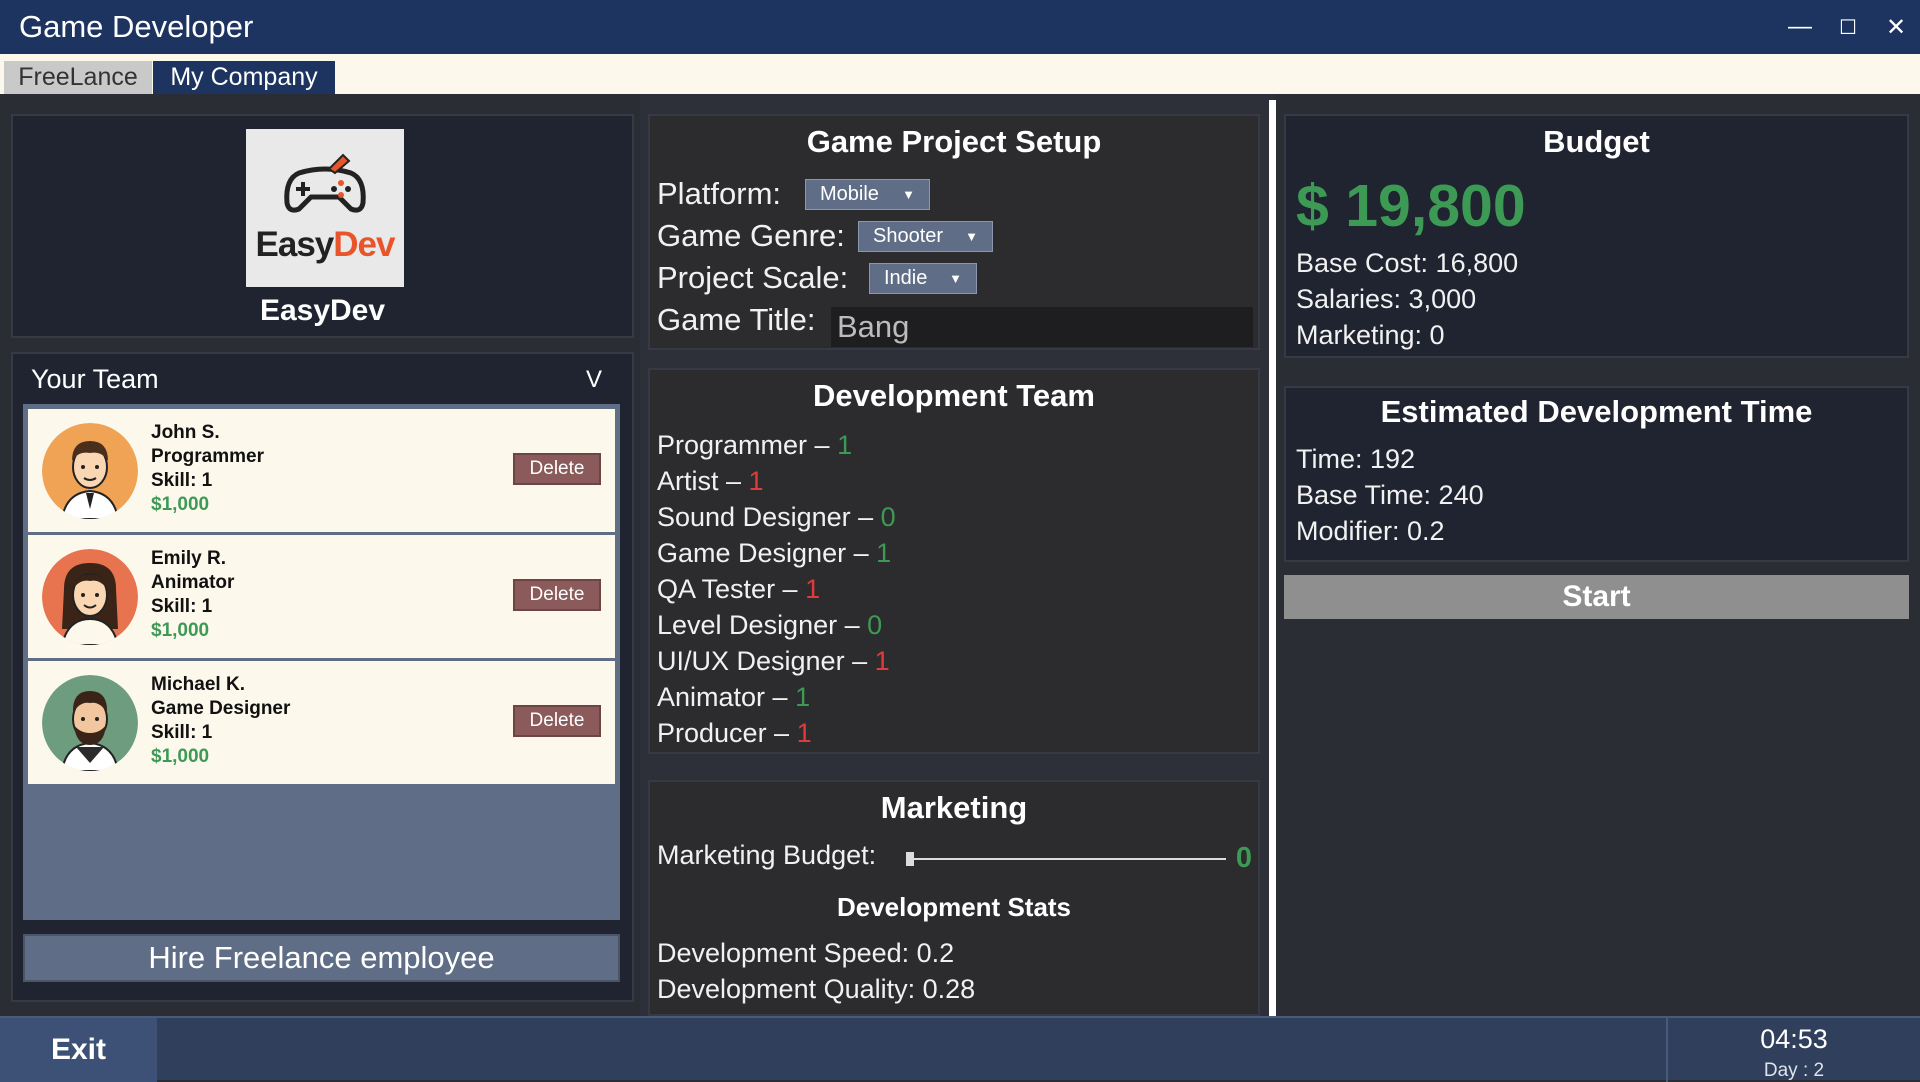 This screenshot has height=1082, width=1920. Describe the element at coordinates (723, 733) in the screenshot. I see `role-label: Producer –` at that location.